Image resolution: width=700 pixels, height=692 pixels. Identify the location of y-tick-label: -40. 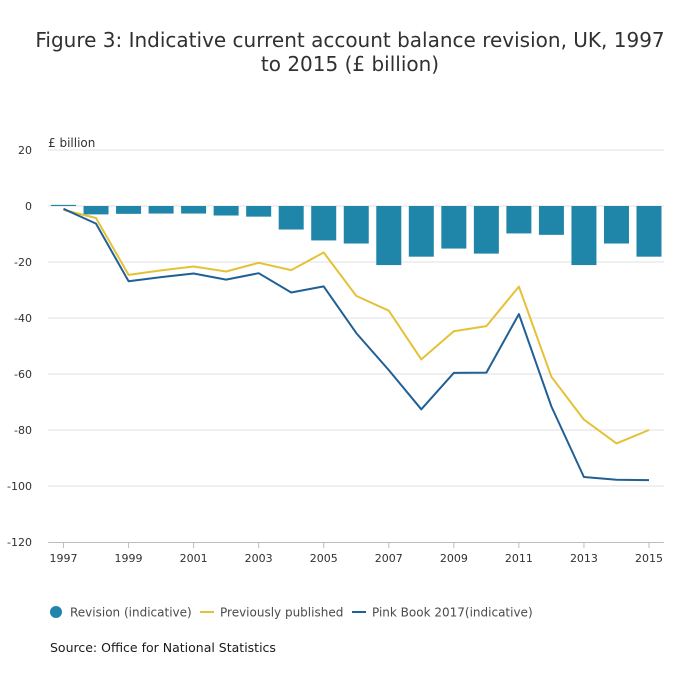
(23, 318).